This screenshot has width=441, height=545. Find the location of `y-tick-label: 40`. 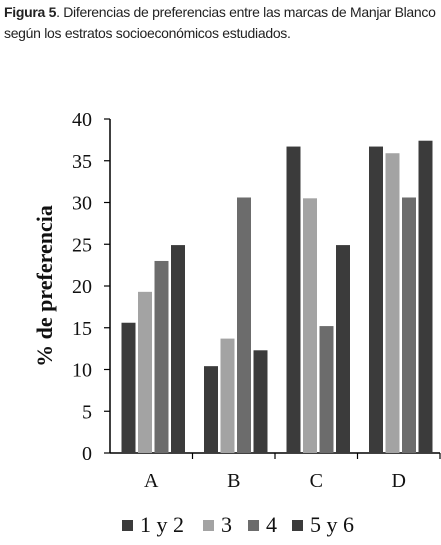

y-tick-label: 40 is located at coordinates (82, 120).